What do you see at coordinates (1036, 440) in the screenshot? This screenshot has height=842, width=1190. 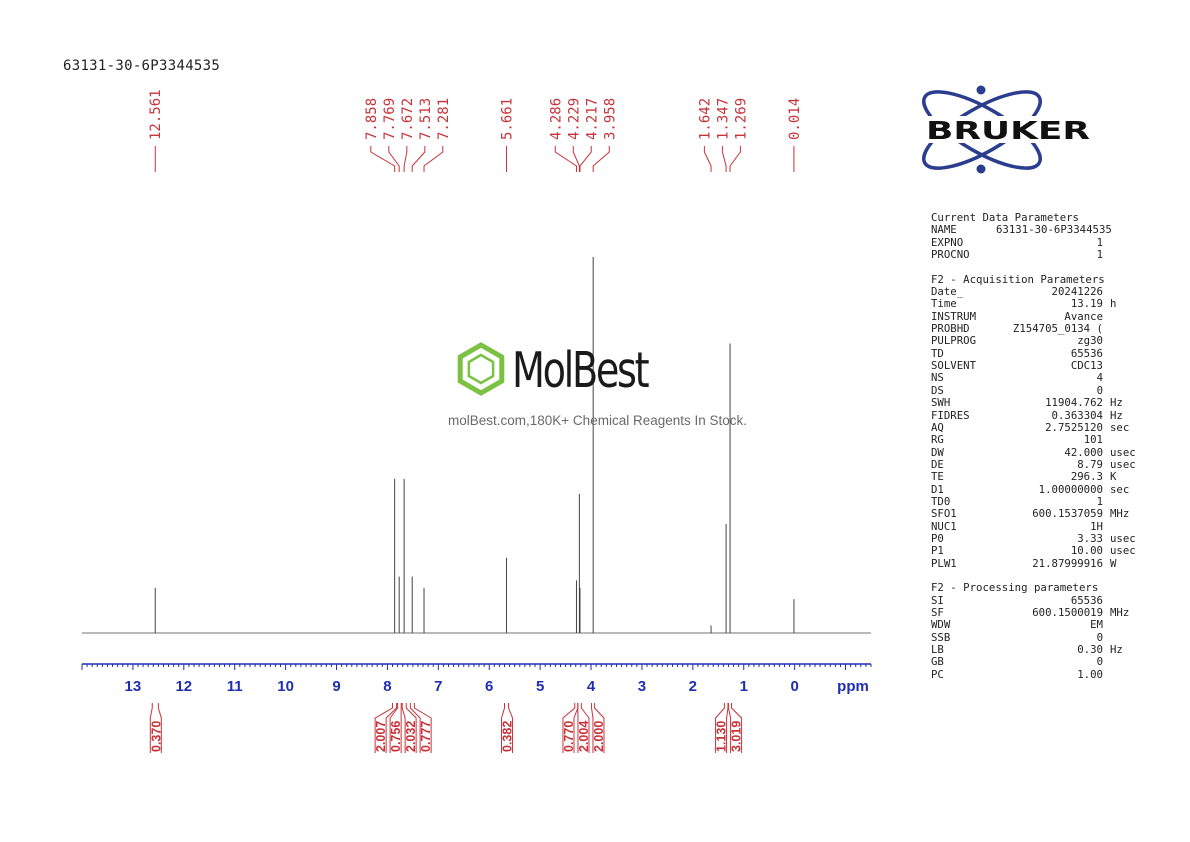 I see `param-row: RG 101` at bounding box center [1036, 440].